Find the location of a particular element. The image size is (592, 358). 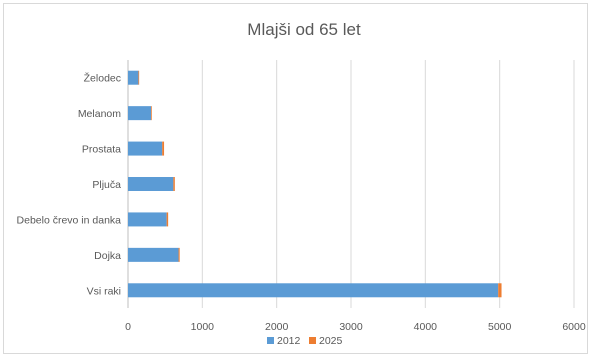

category-label: Prostata is located at coordinates (101, 150).